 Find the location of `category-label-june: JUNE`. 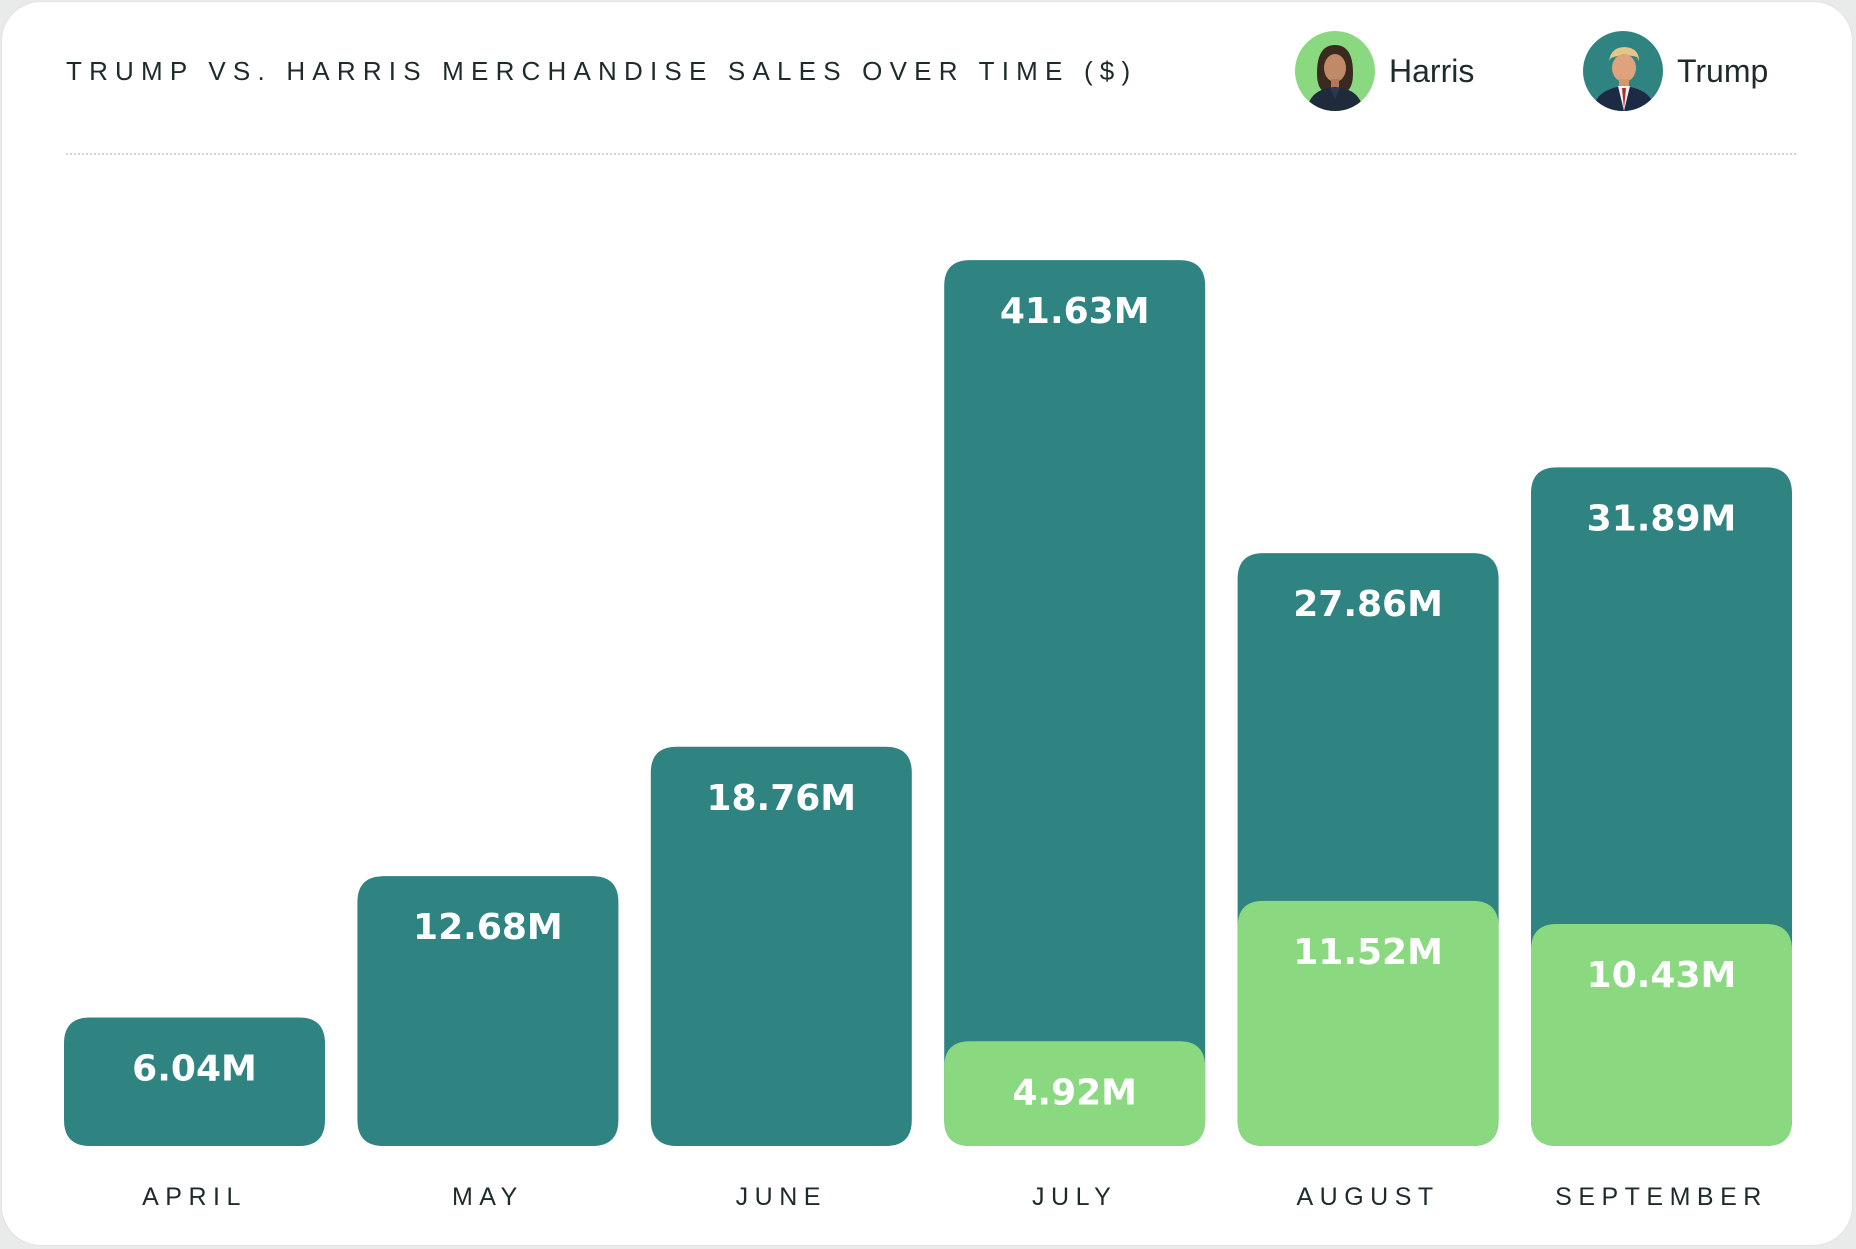

category-label-june: JUNE is located at coordinates (781, 1197).